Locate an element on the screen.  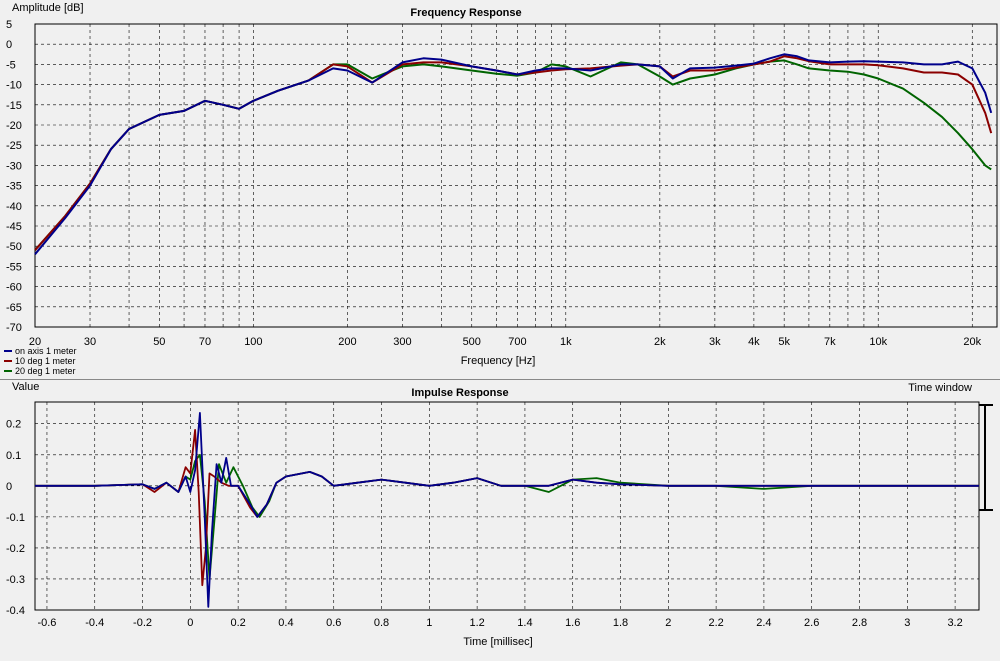
fr-x-tick: 100 is located at coordinates (253, 342).